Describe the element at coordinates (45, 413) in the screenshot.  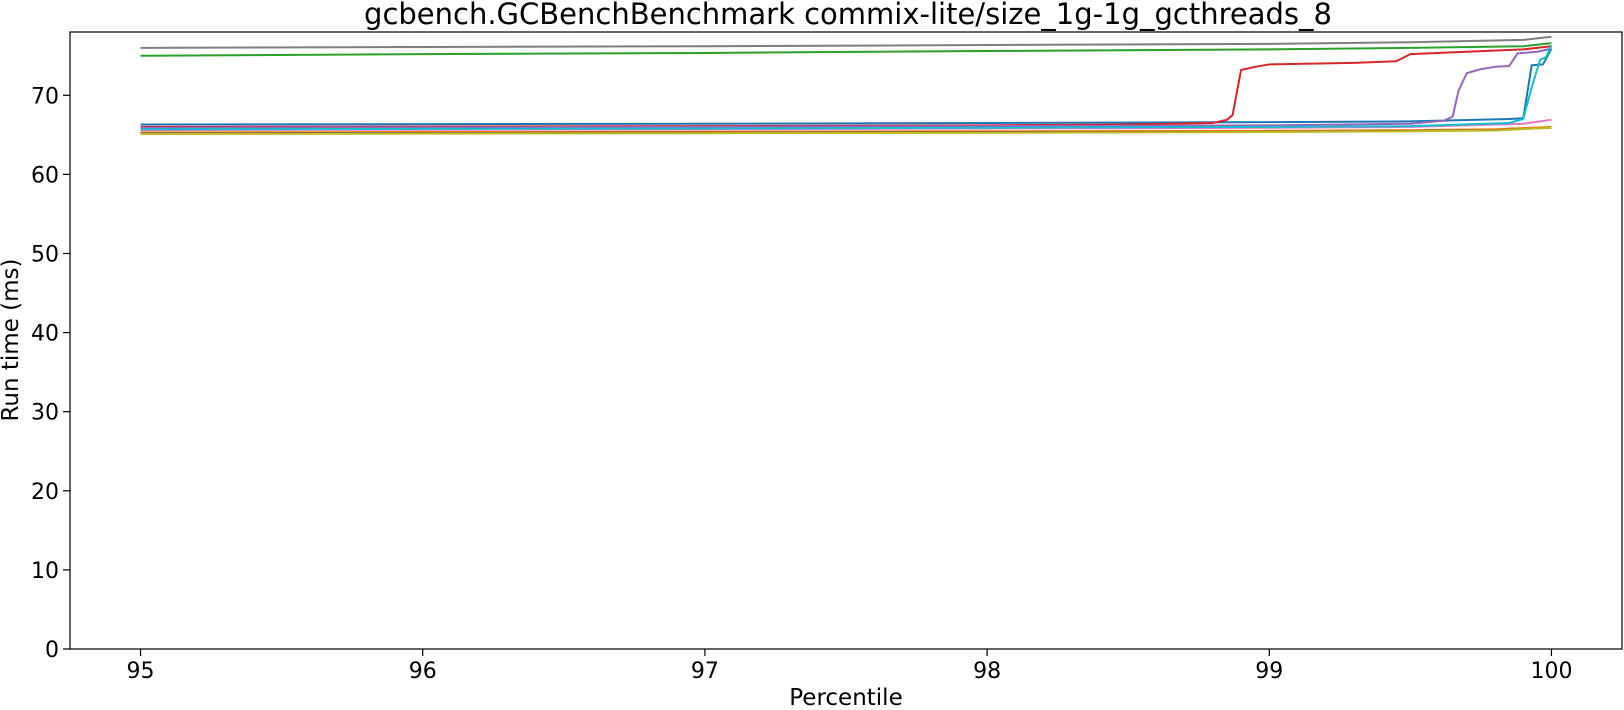
I see `y-tick-label: 30` at that location.